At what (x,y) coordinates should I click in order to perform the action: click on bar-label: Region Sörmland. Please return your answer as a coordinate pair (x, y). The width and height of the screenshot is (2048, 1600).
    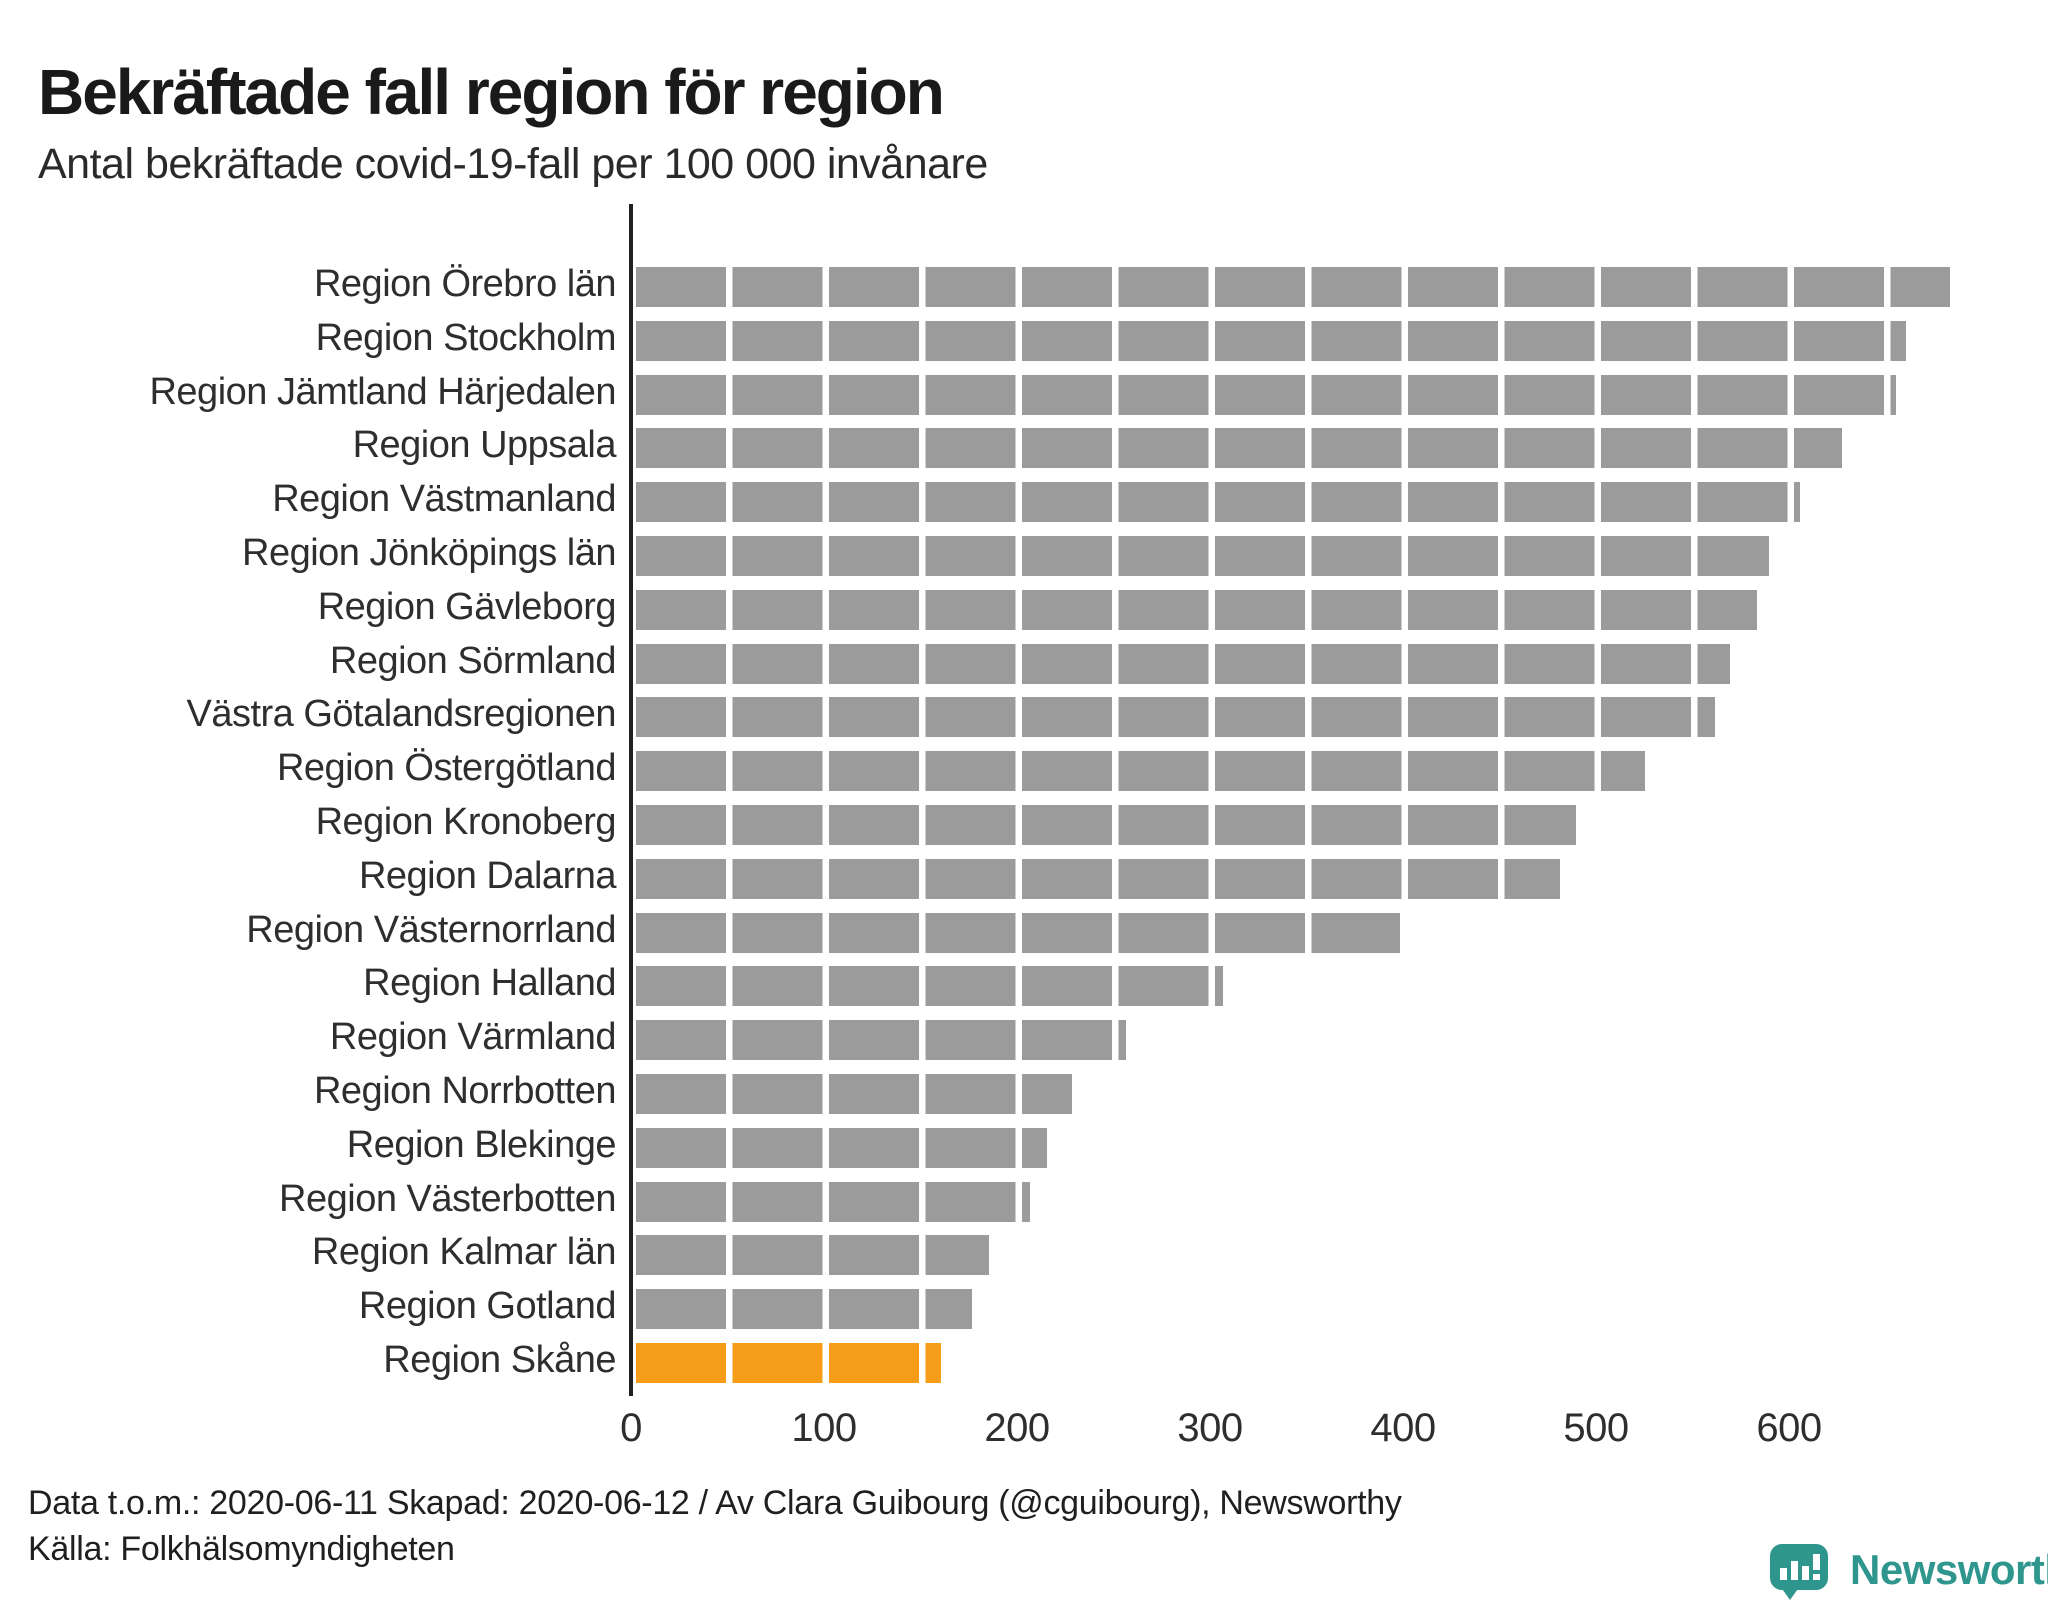
    Looking at the image, I should click on (473, 660).